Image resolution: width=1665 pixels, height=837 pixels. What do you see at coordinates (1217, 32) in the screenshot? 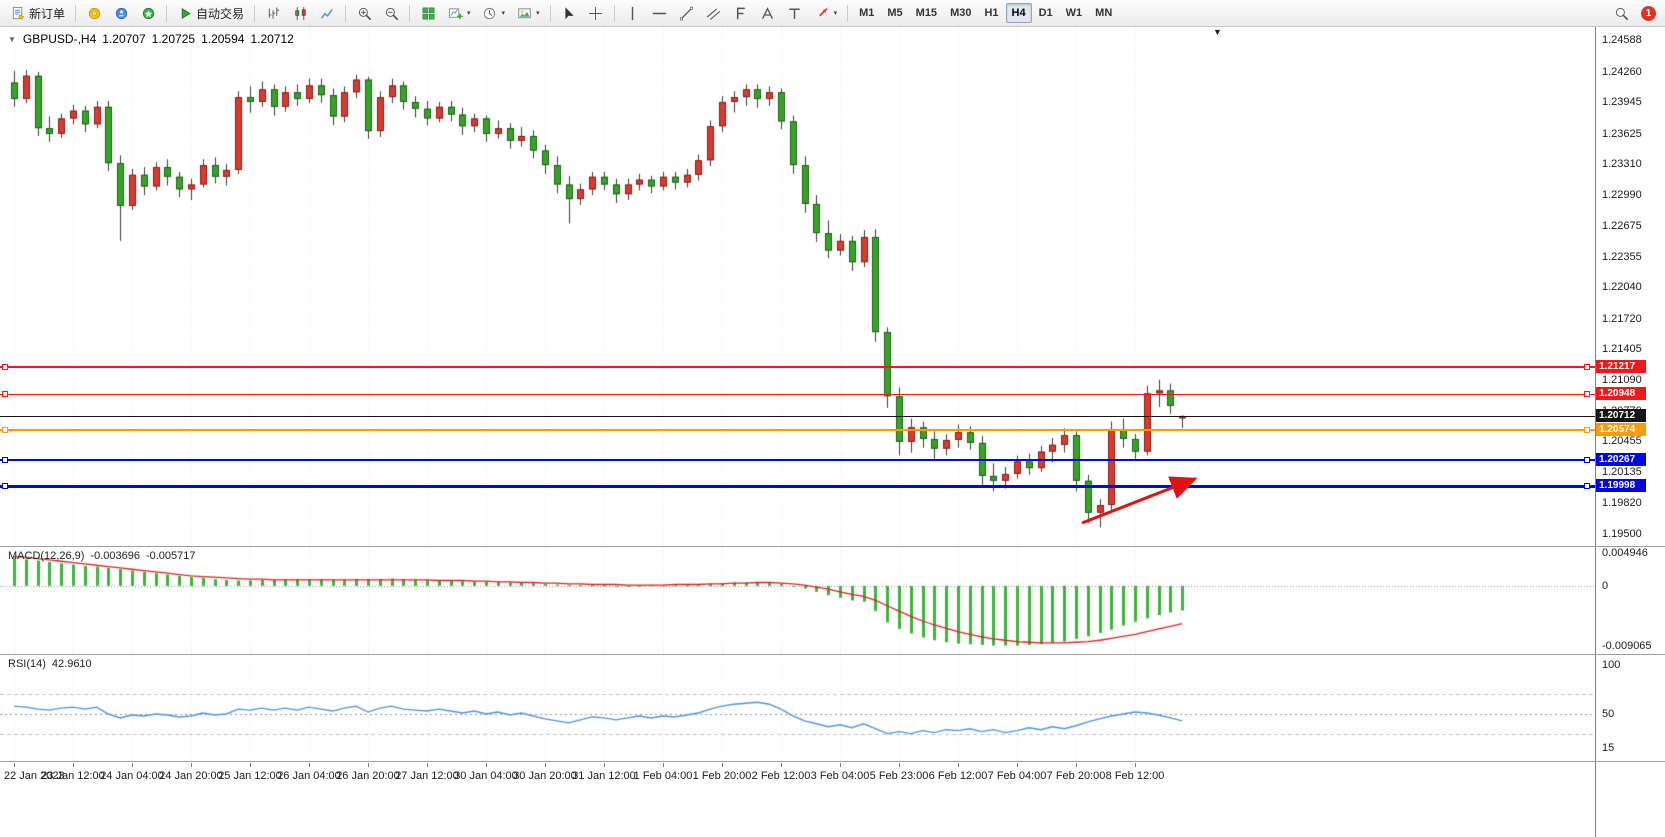
I see `chart-shift-marker: ▼` at bounding box center [1217, 32].